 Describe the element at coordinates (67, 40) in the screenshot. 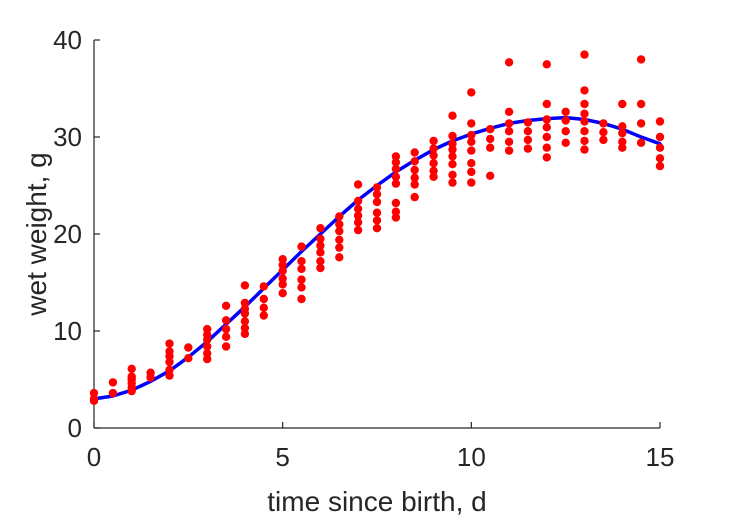

I see `y-tick-label: 40` at that location.